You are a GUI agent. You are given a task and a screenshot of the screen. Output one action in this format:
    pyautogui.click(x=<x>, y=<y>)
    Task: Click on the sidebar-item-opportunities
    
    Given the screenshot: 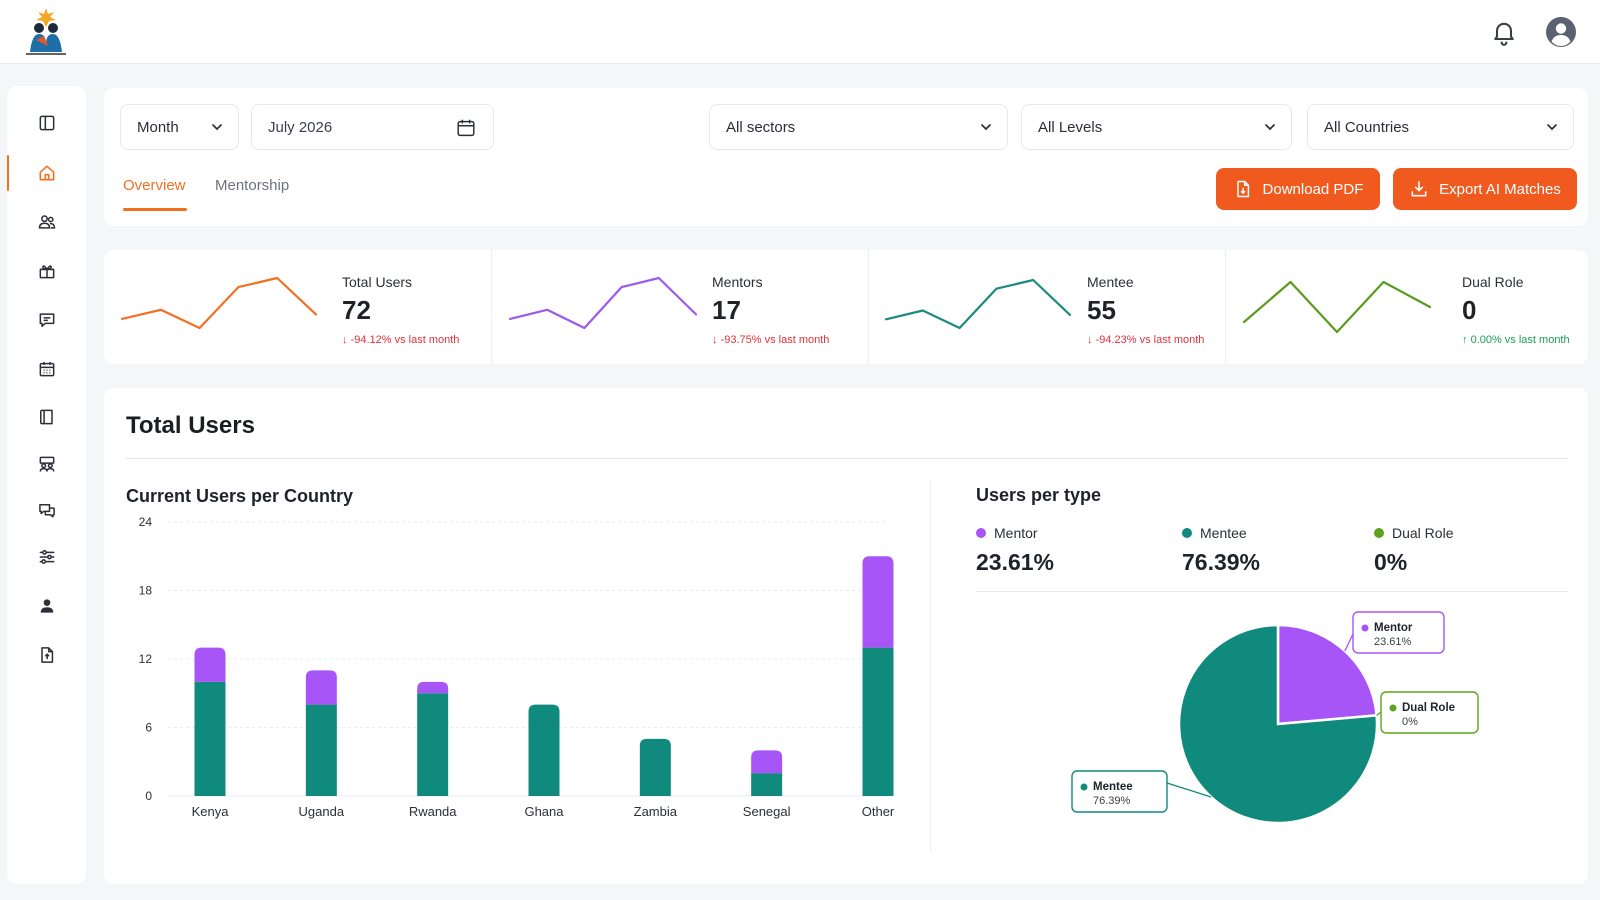 What is the action you would take?
    pyautogui.click(x=46, y=271)
    